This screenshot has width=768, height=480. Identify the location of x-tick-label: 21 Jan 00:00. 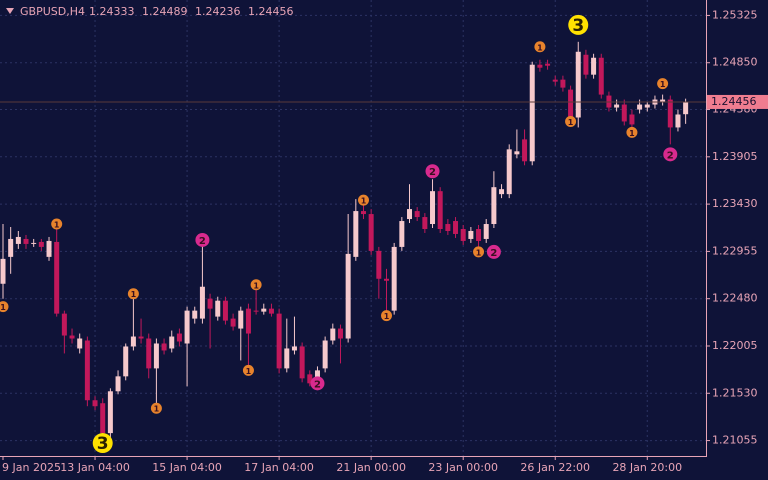
(371, 467).